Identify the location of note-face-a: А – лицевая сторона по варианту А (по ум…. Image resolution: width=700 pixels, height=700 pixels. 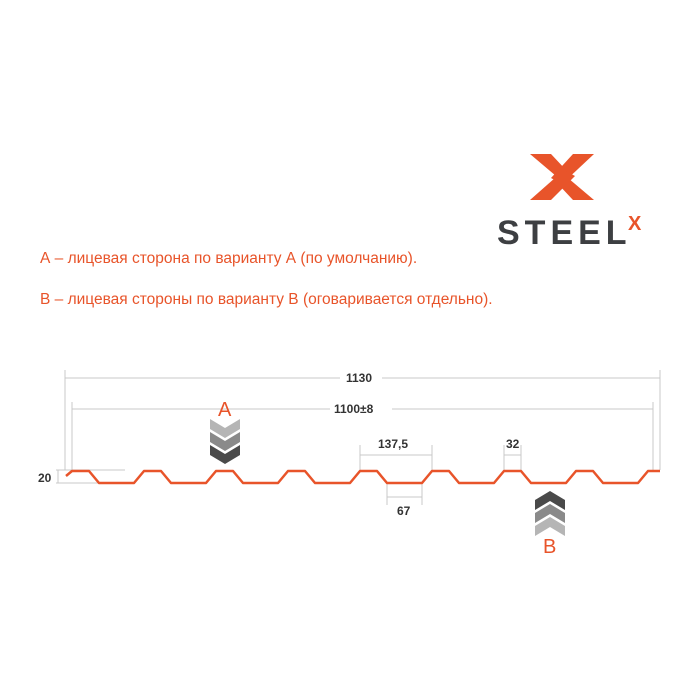
(229, 258).